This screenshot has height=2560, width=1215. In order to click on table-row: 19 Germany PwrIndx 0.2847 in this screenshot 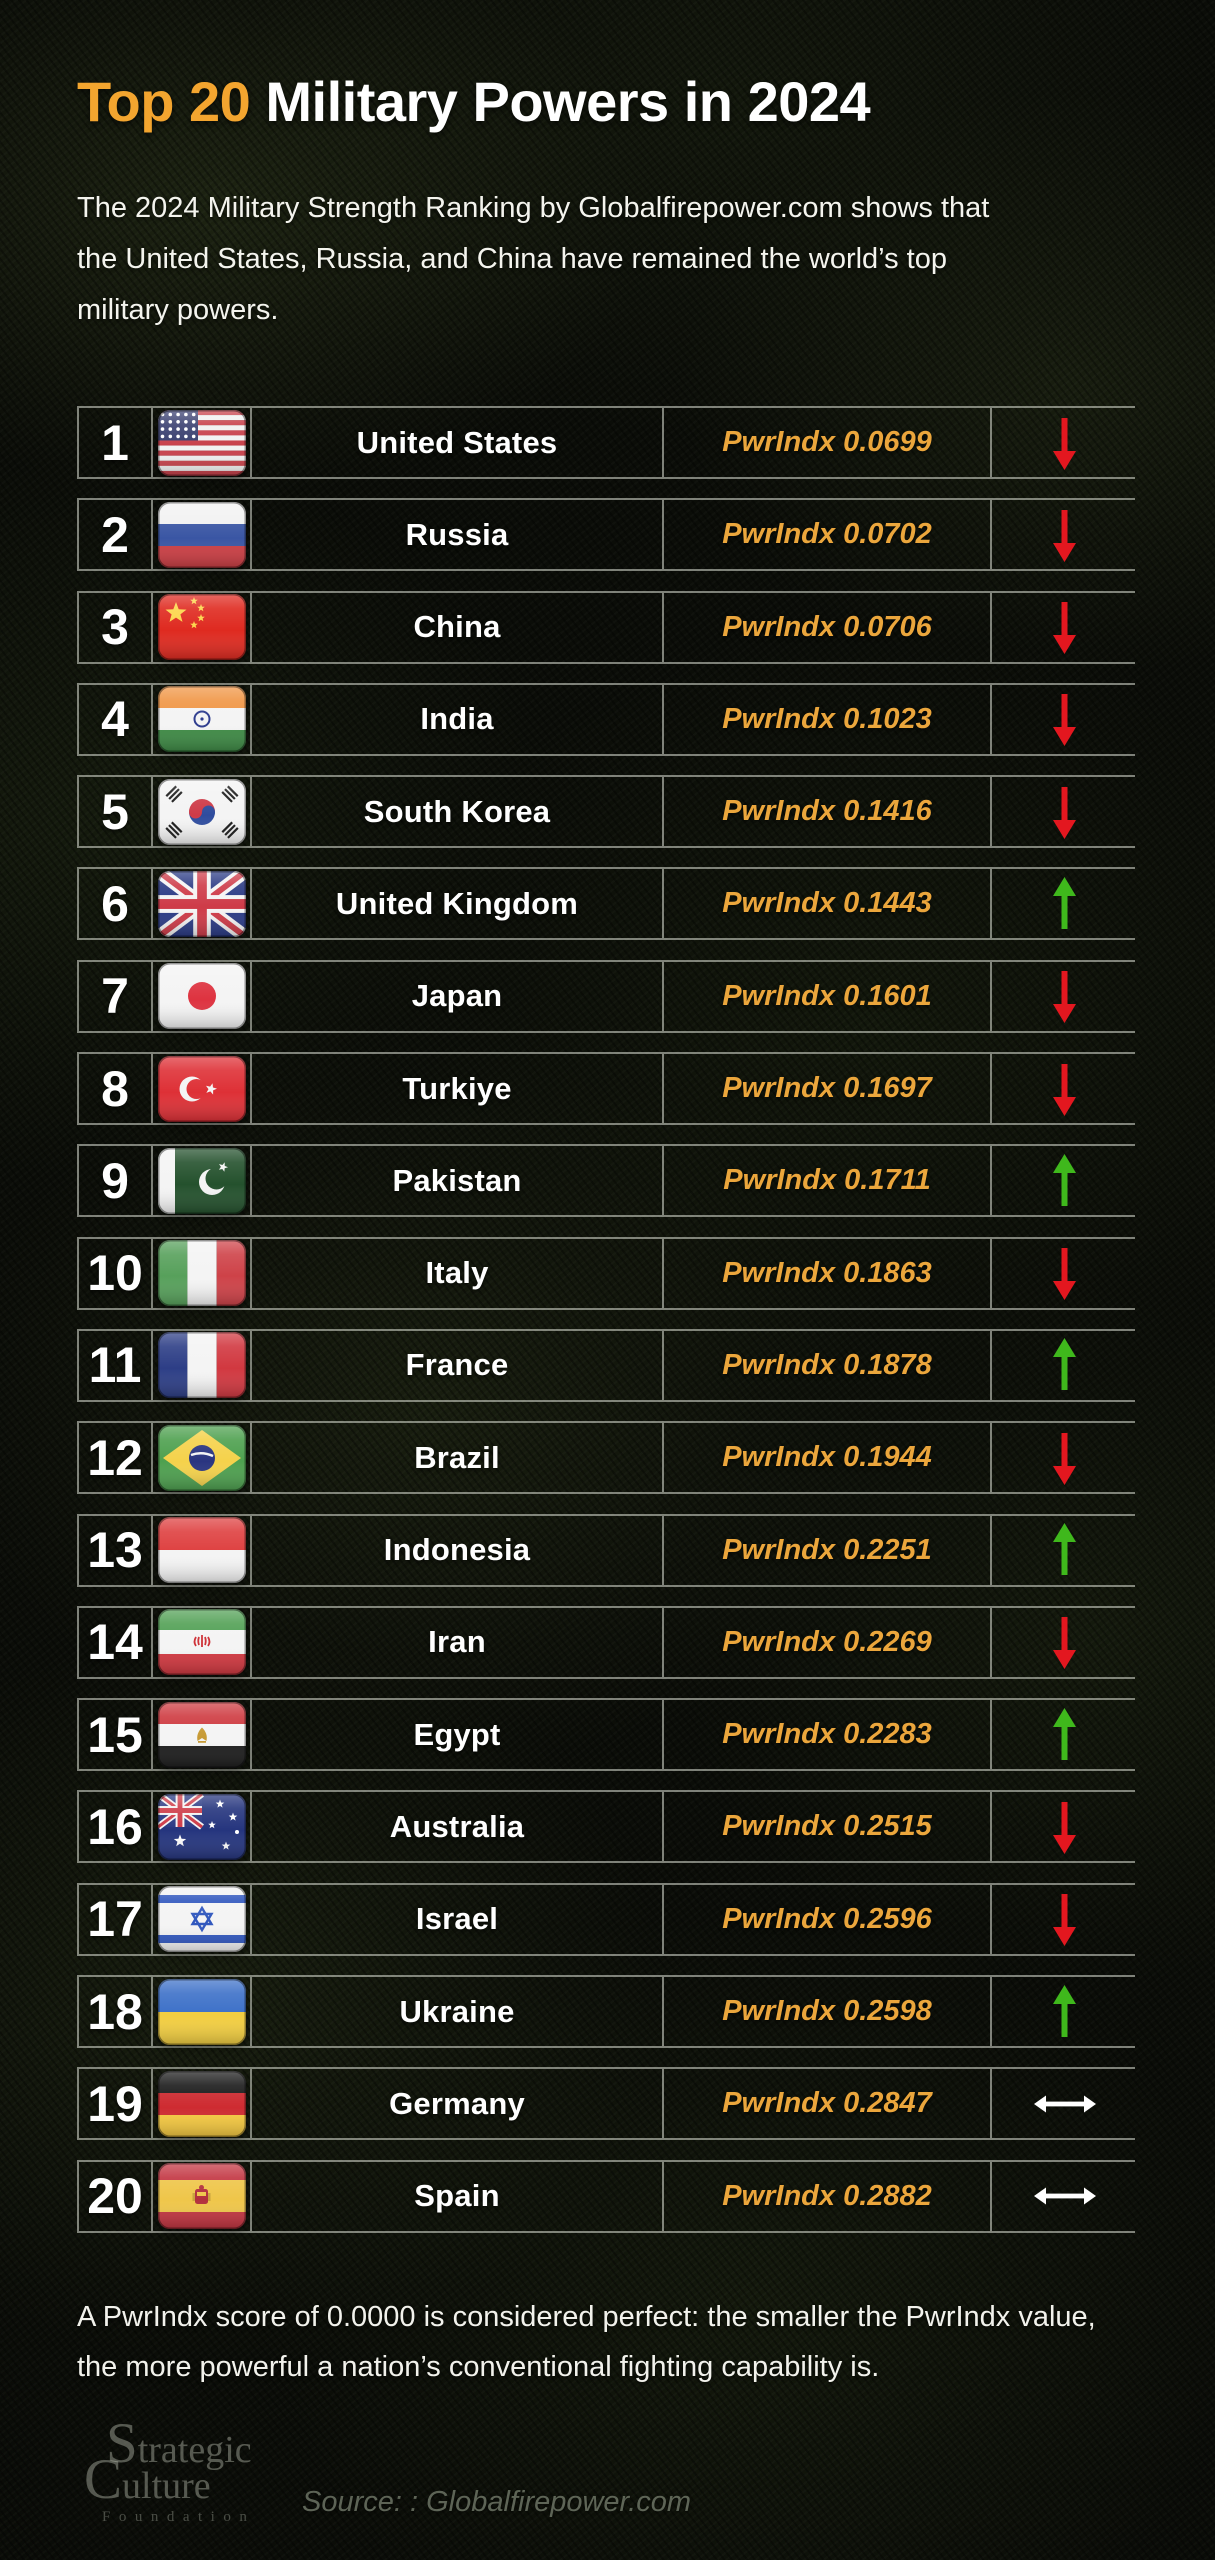, I will do `click(606, 2104)`.